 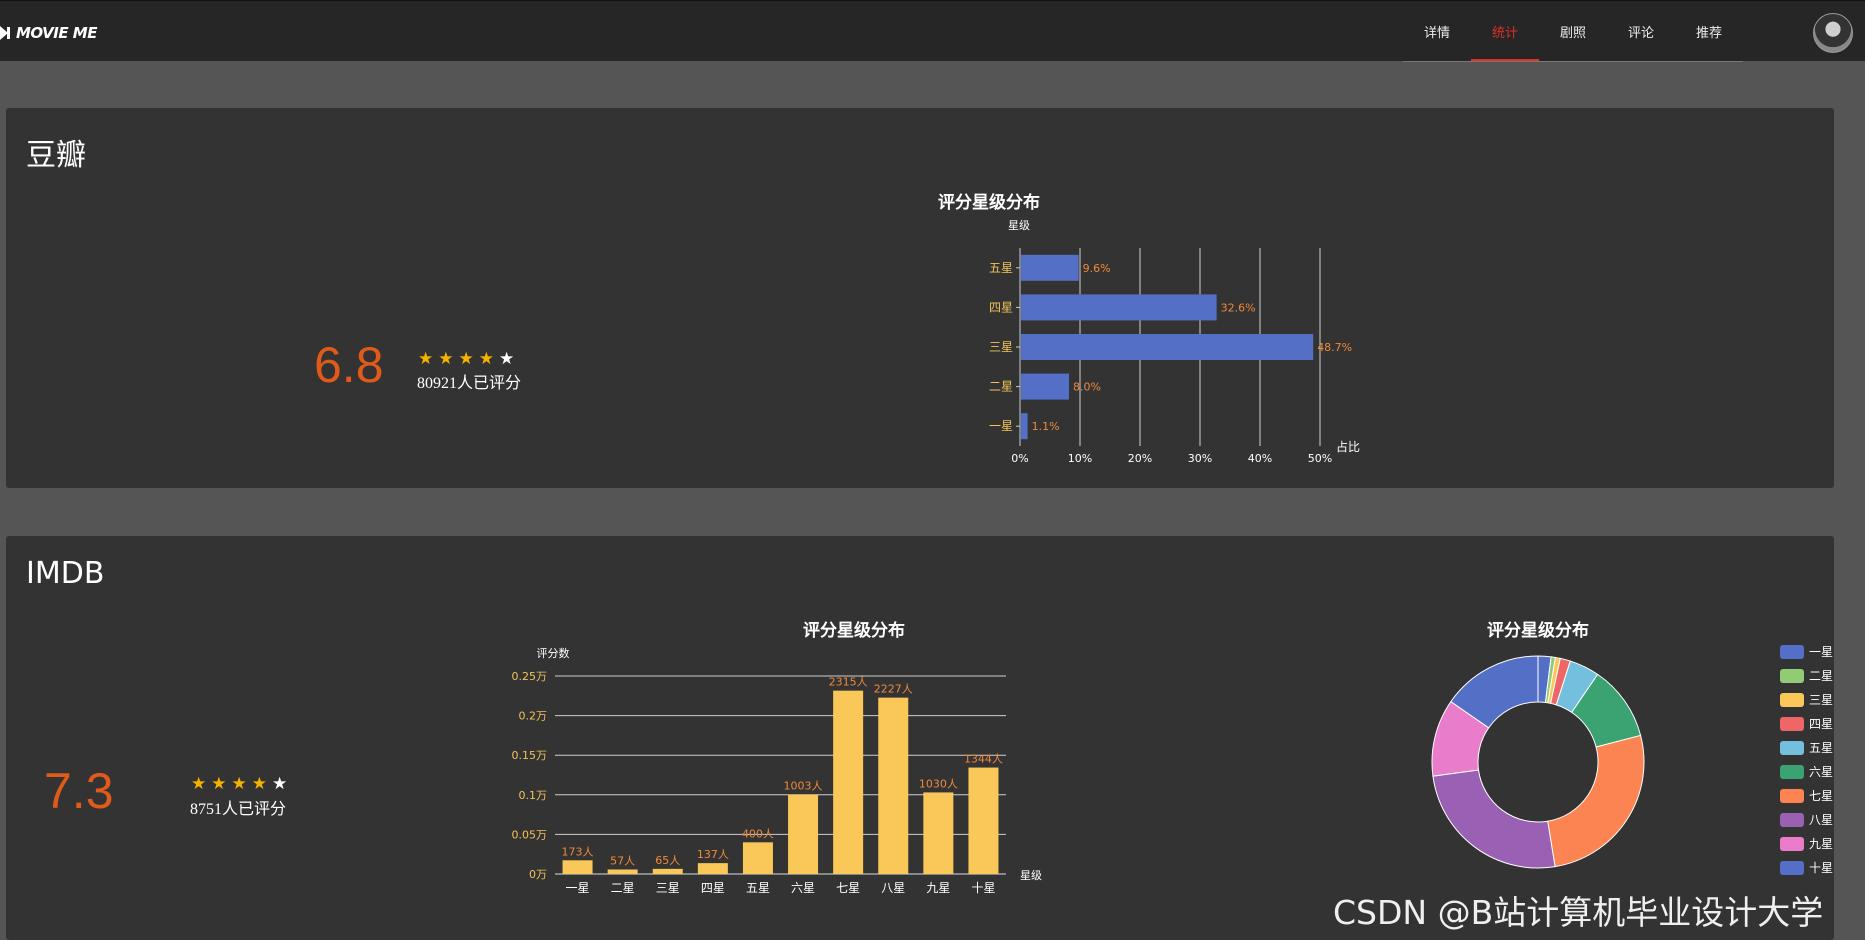 I want to click on tab-recommend: 推荐, so click(x=1708, y=33).